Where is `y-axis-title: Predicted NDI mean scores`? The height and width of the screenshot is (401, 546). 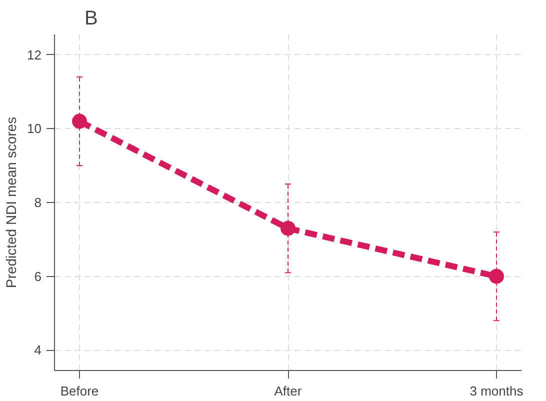 y-axis-title: Predicted NDI mean scores is located at coordinates (11, 202).